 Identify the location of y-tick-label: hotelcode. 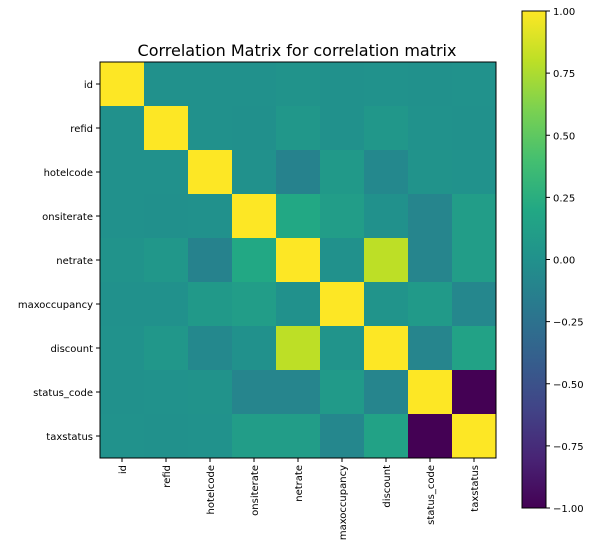
(68, 173).